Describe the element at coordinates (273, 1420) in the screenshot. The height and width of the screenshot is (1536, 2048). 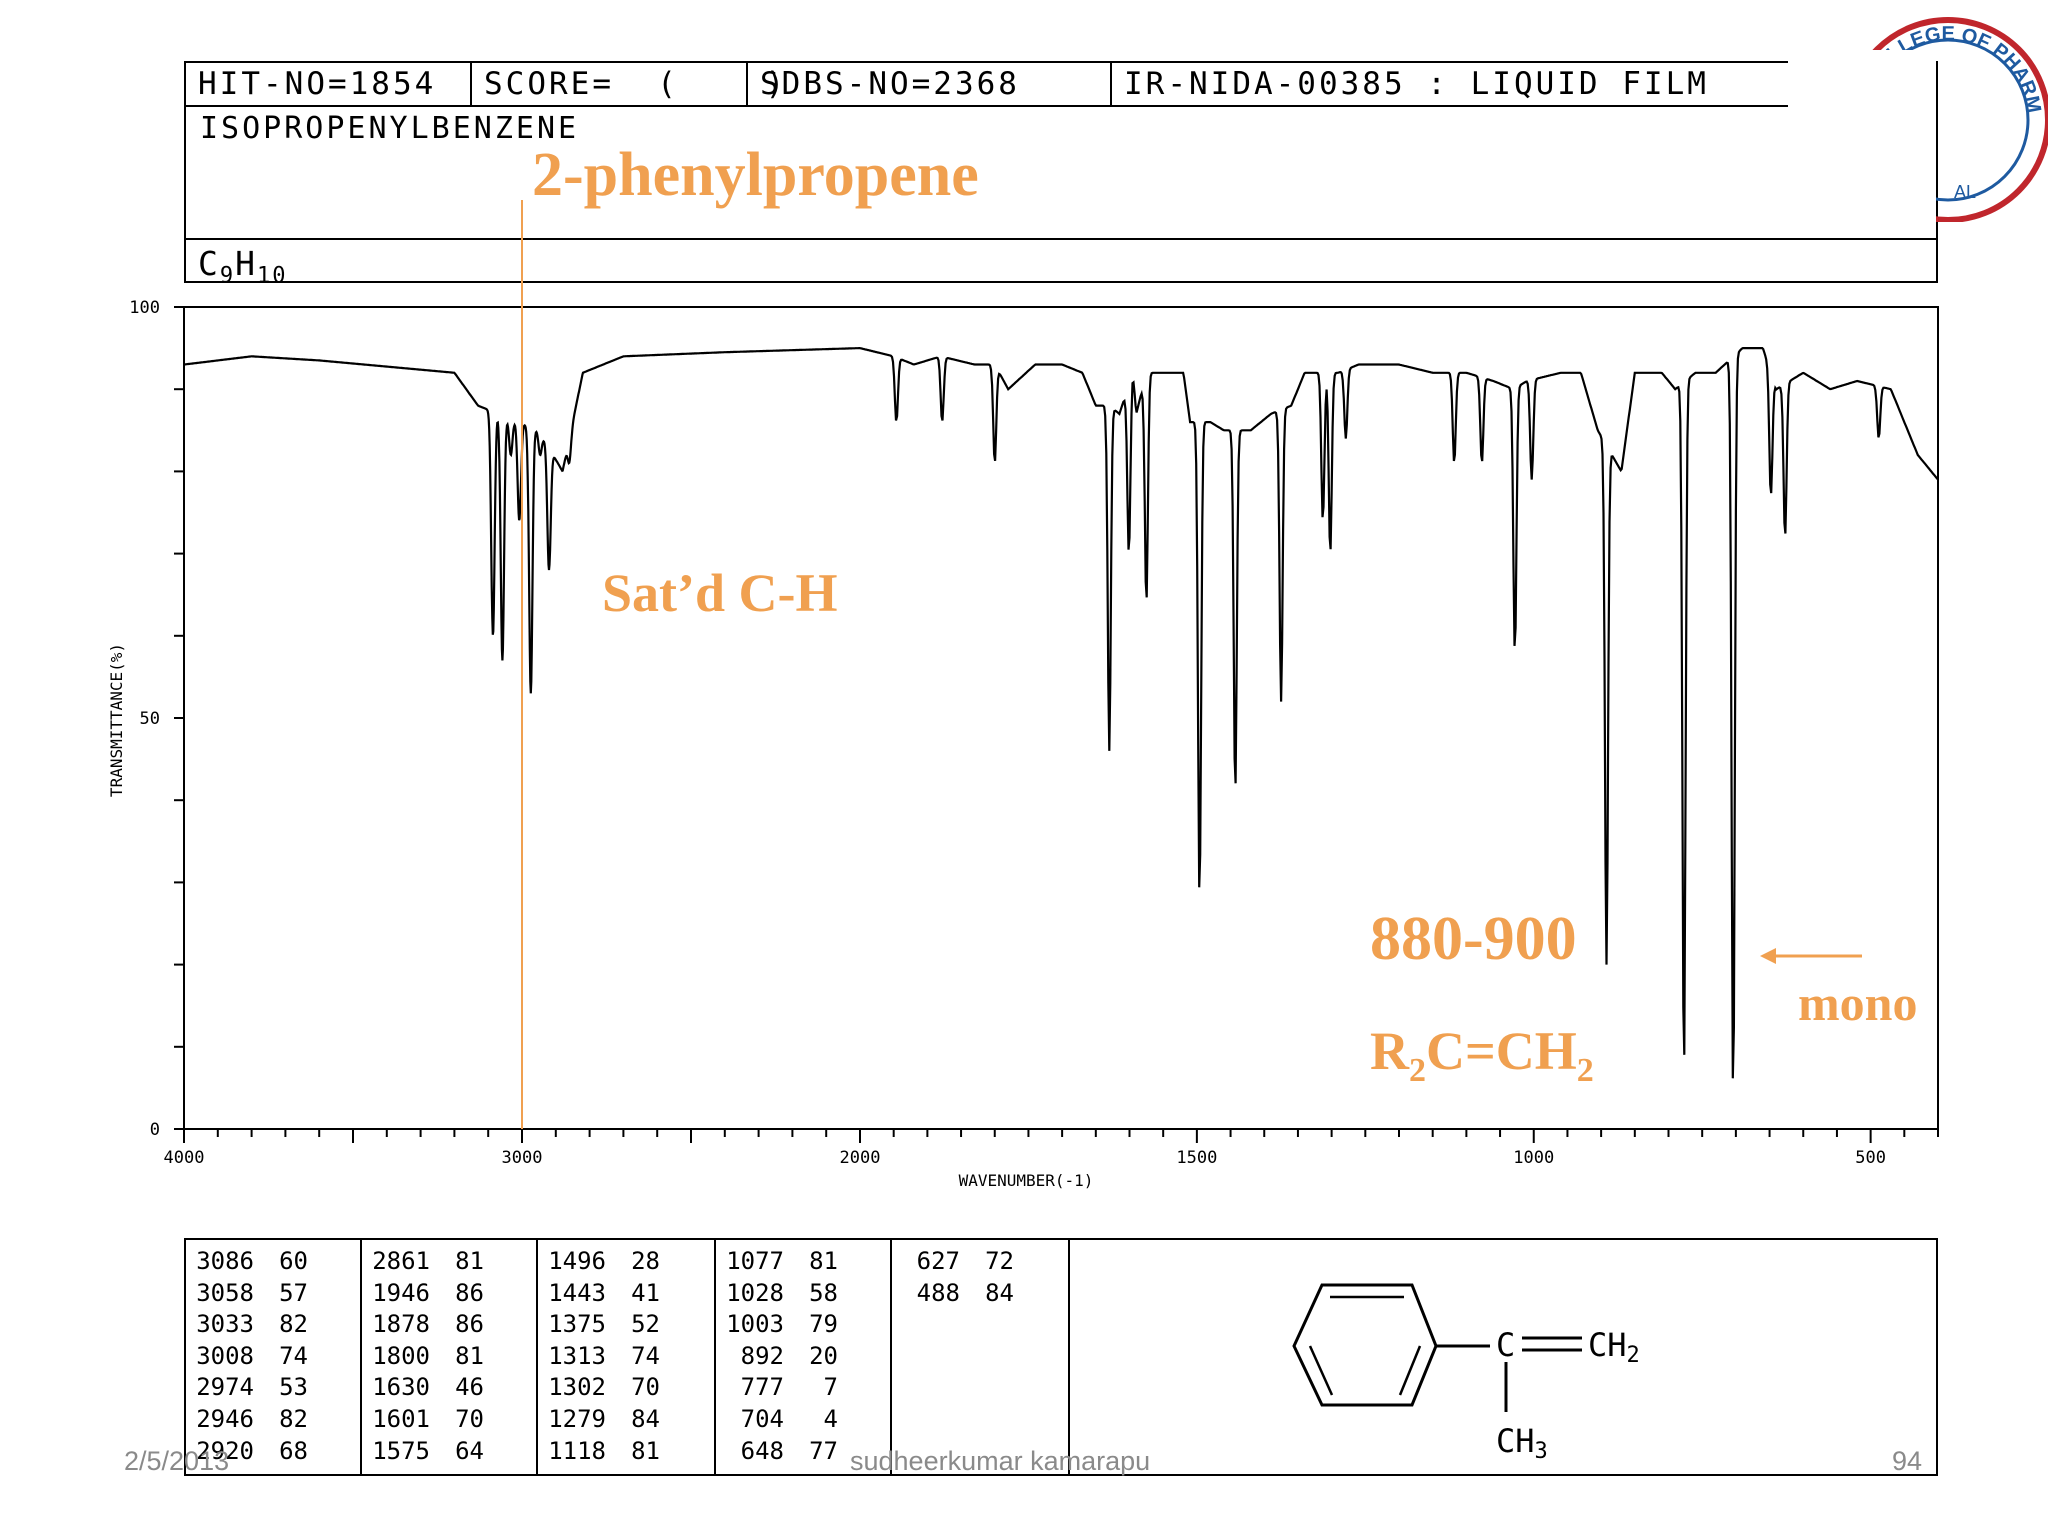
I see `peak-table-row: 2946 82` at that location.